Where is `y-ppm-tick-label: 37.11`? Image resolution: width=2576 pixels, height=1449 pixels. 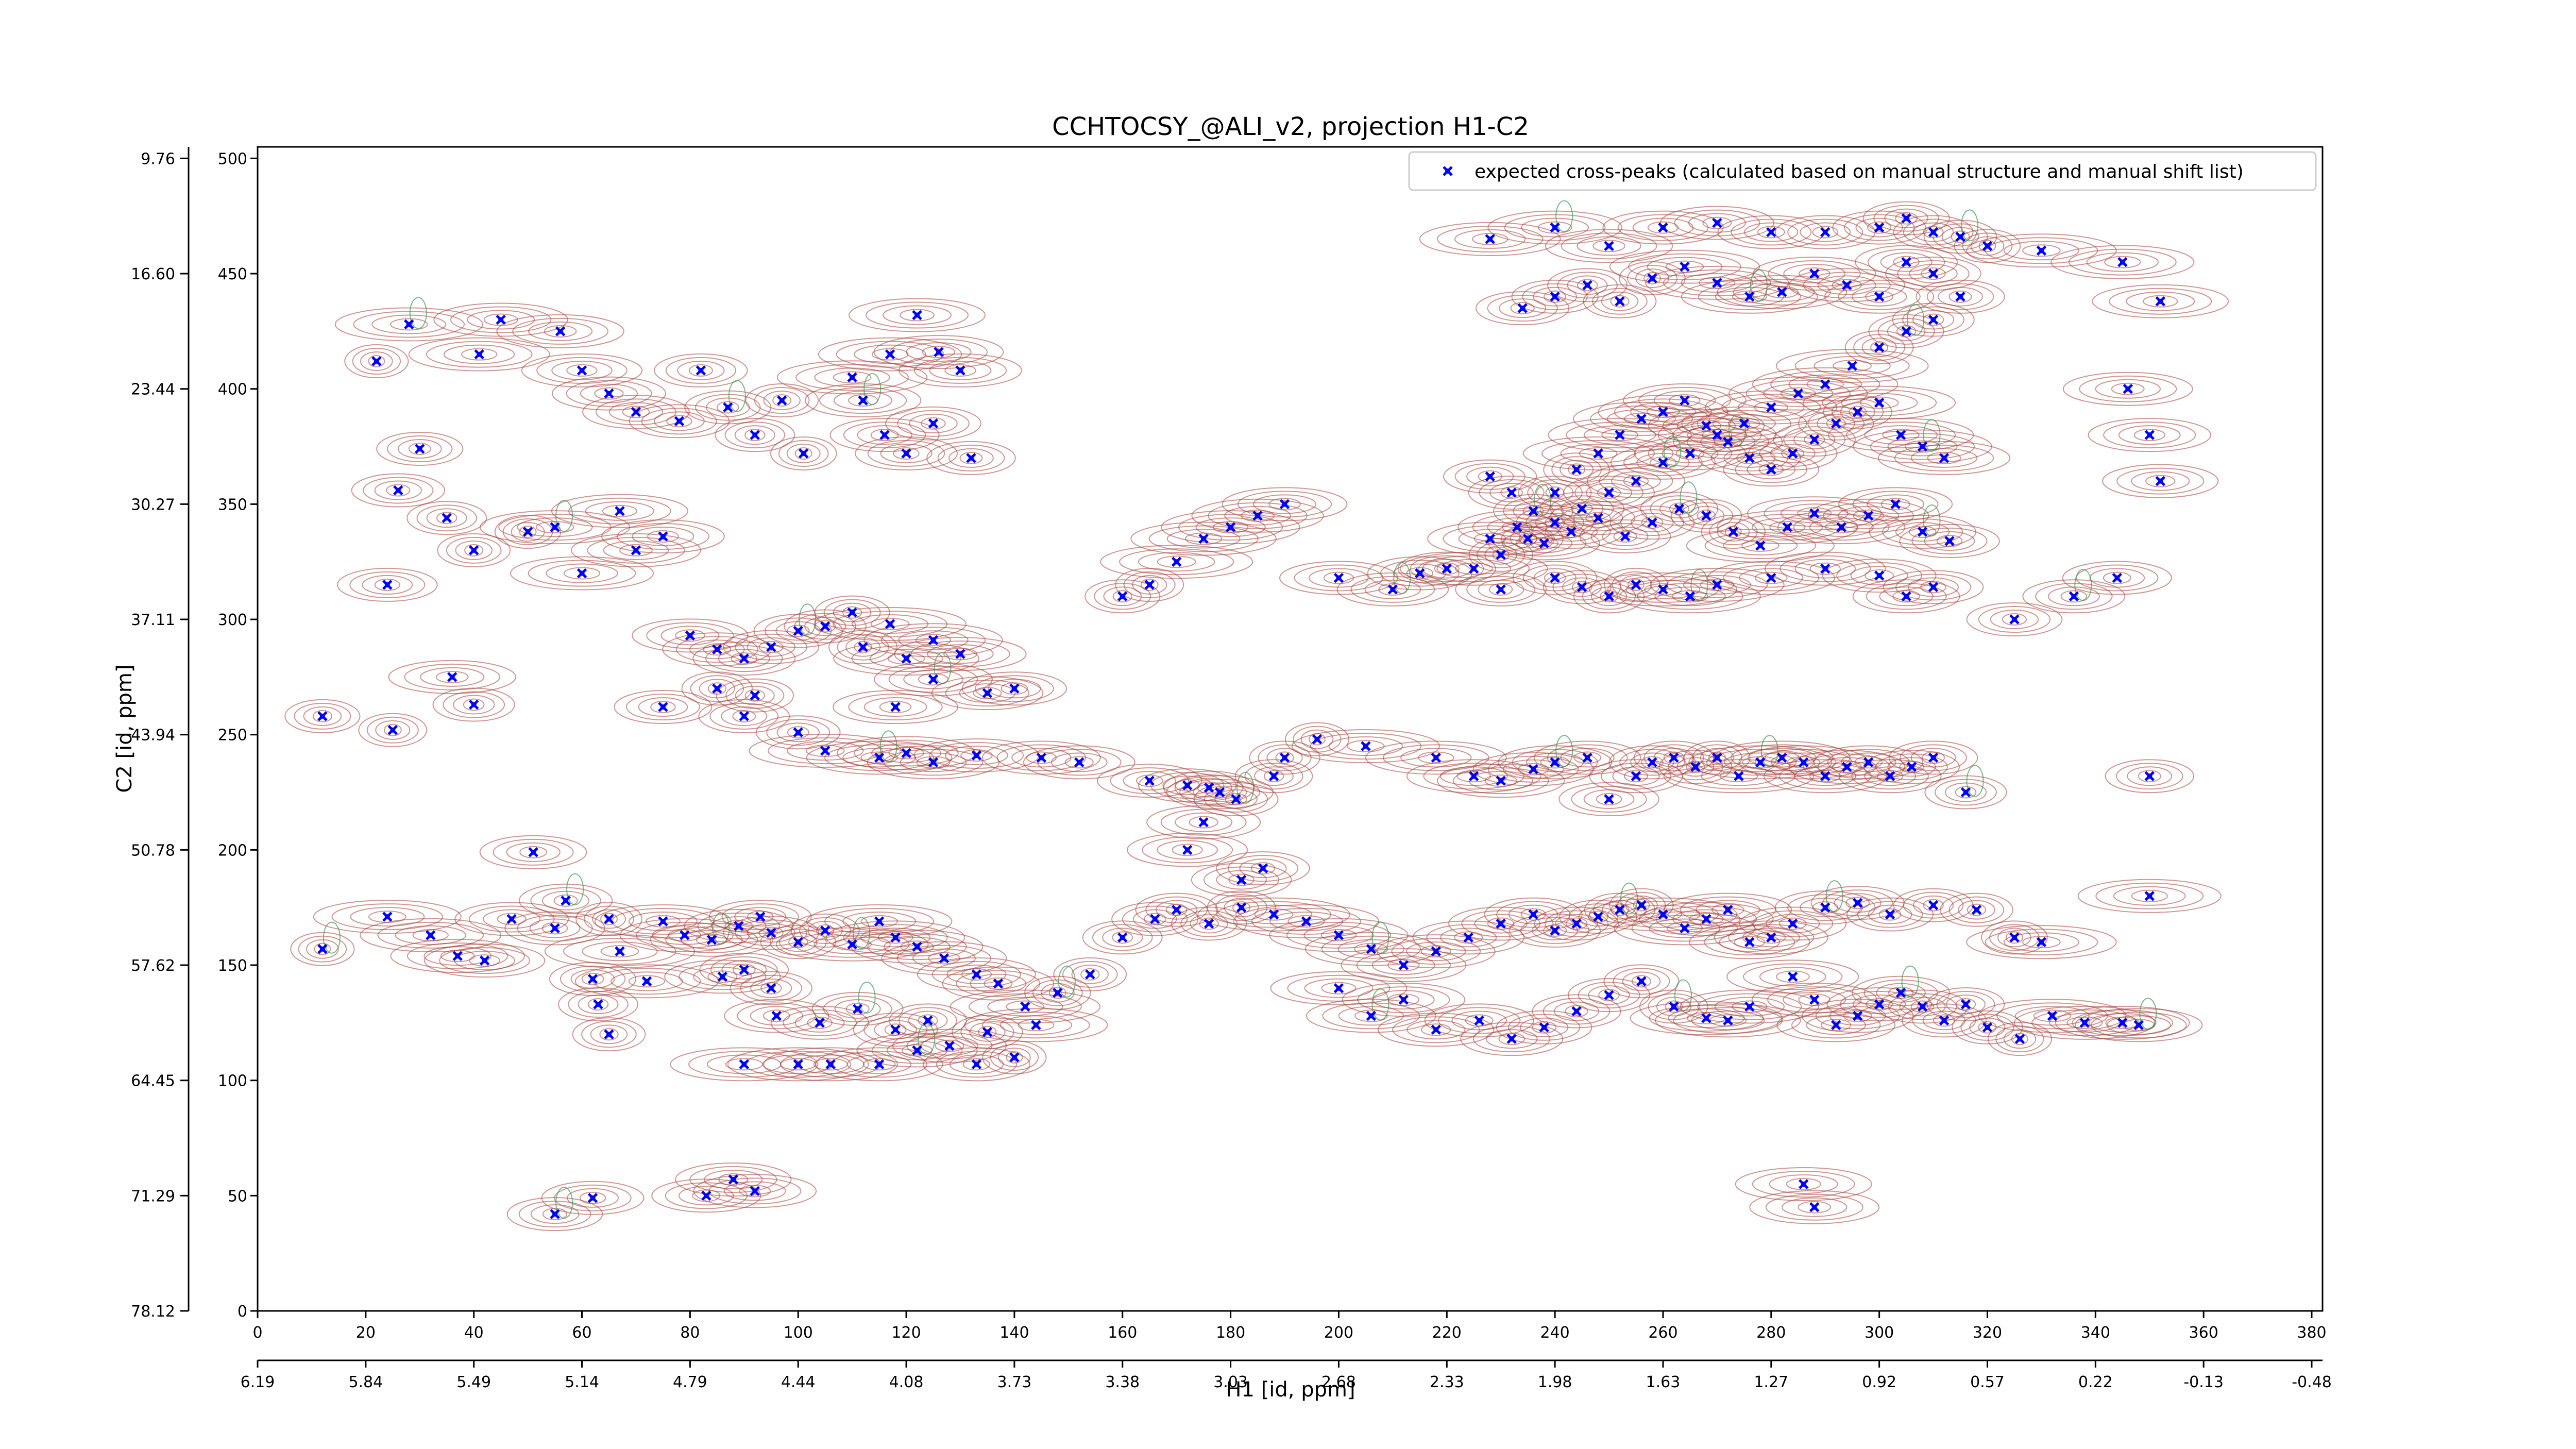 y-ppm-tick-label: 37.11 is located at coordinates (153, 620).